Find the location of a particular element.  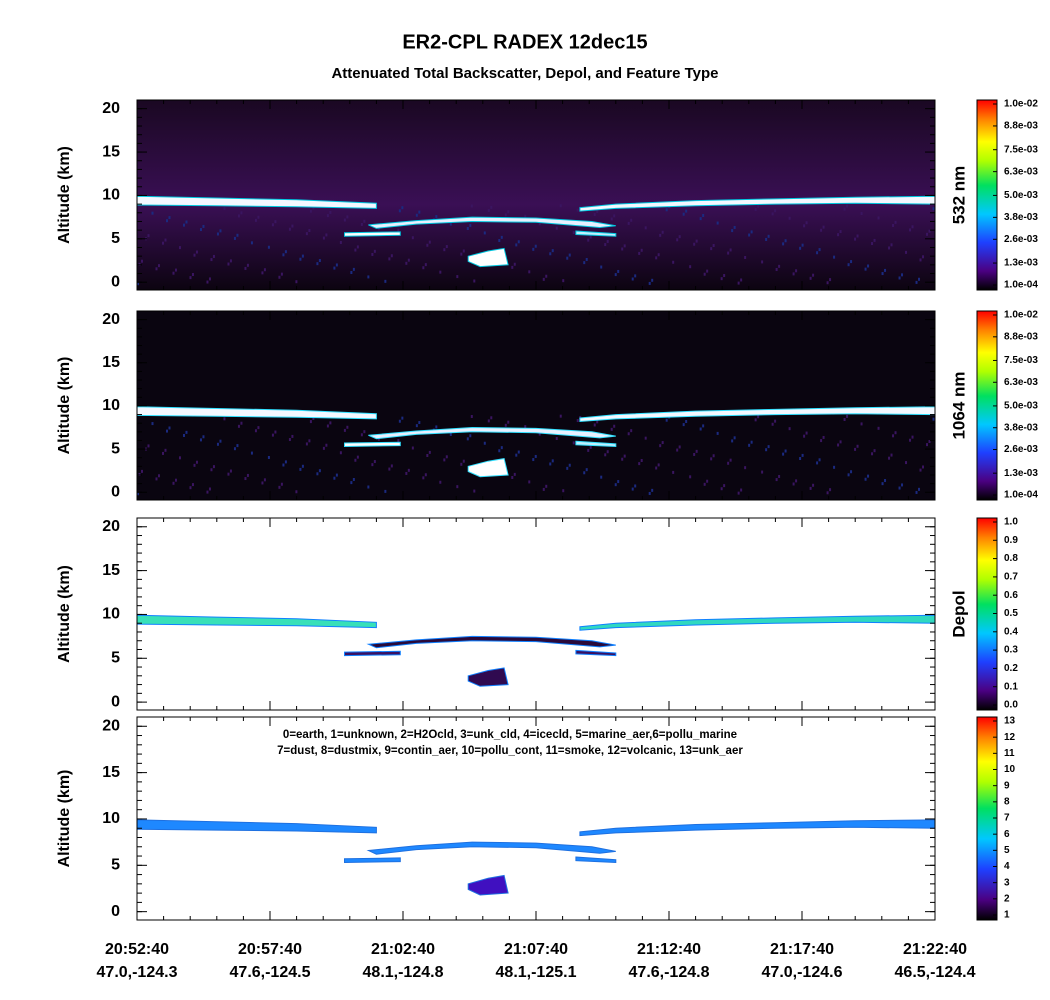

colorbar-tick-label: 4 is located at coordinates (1007, 866).